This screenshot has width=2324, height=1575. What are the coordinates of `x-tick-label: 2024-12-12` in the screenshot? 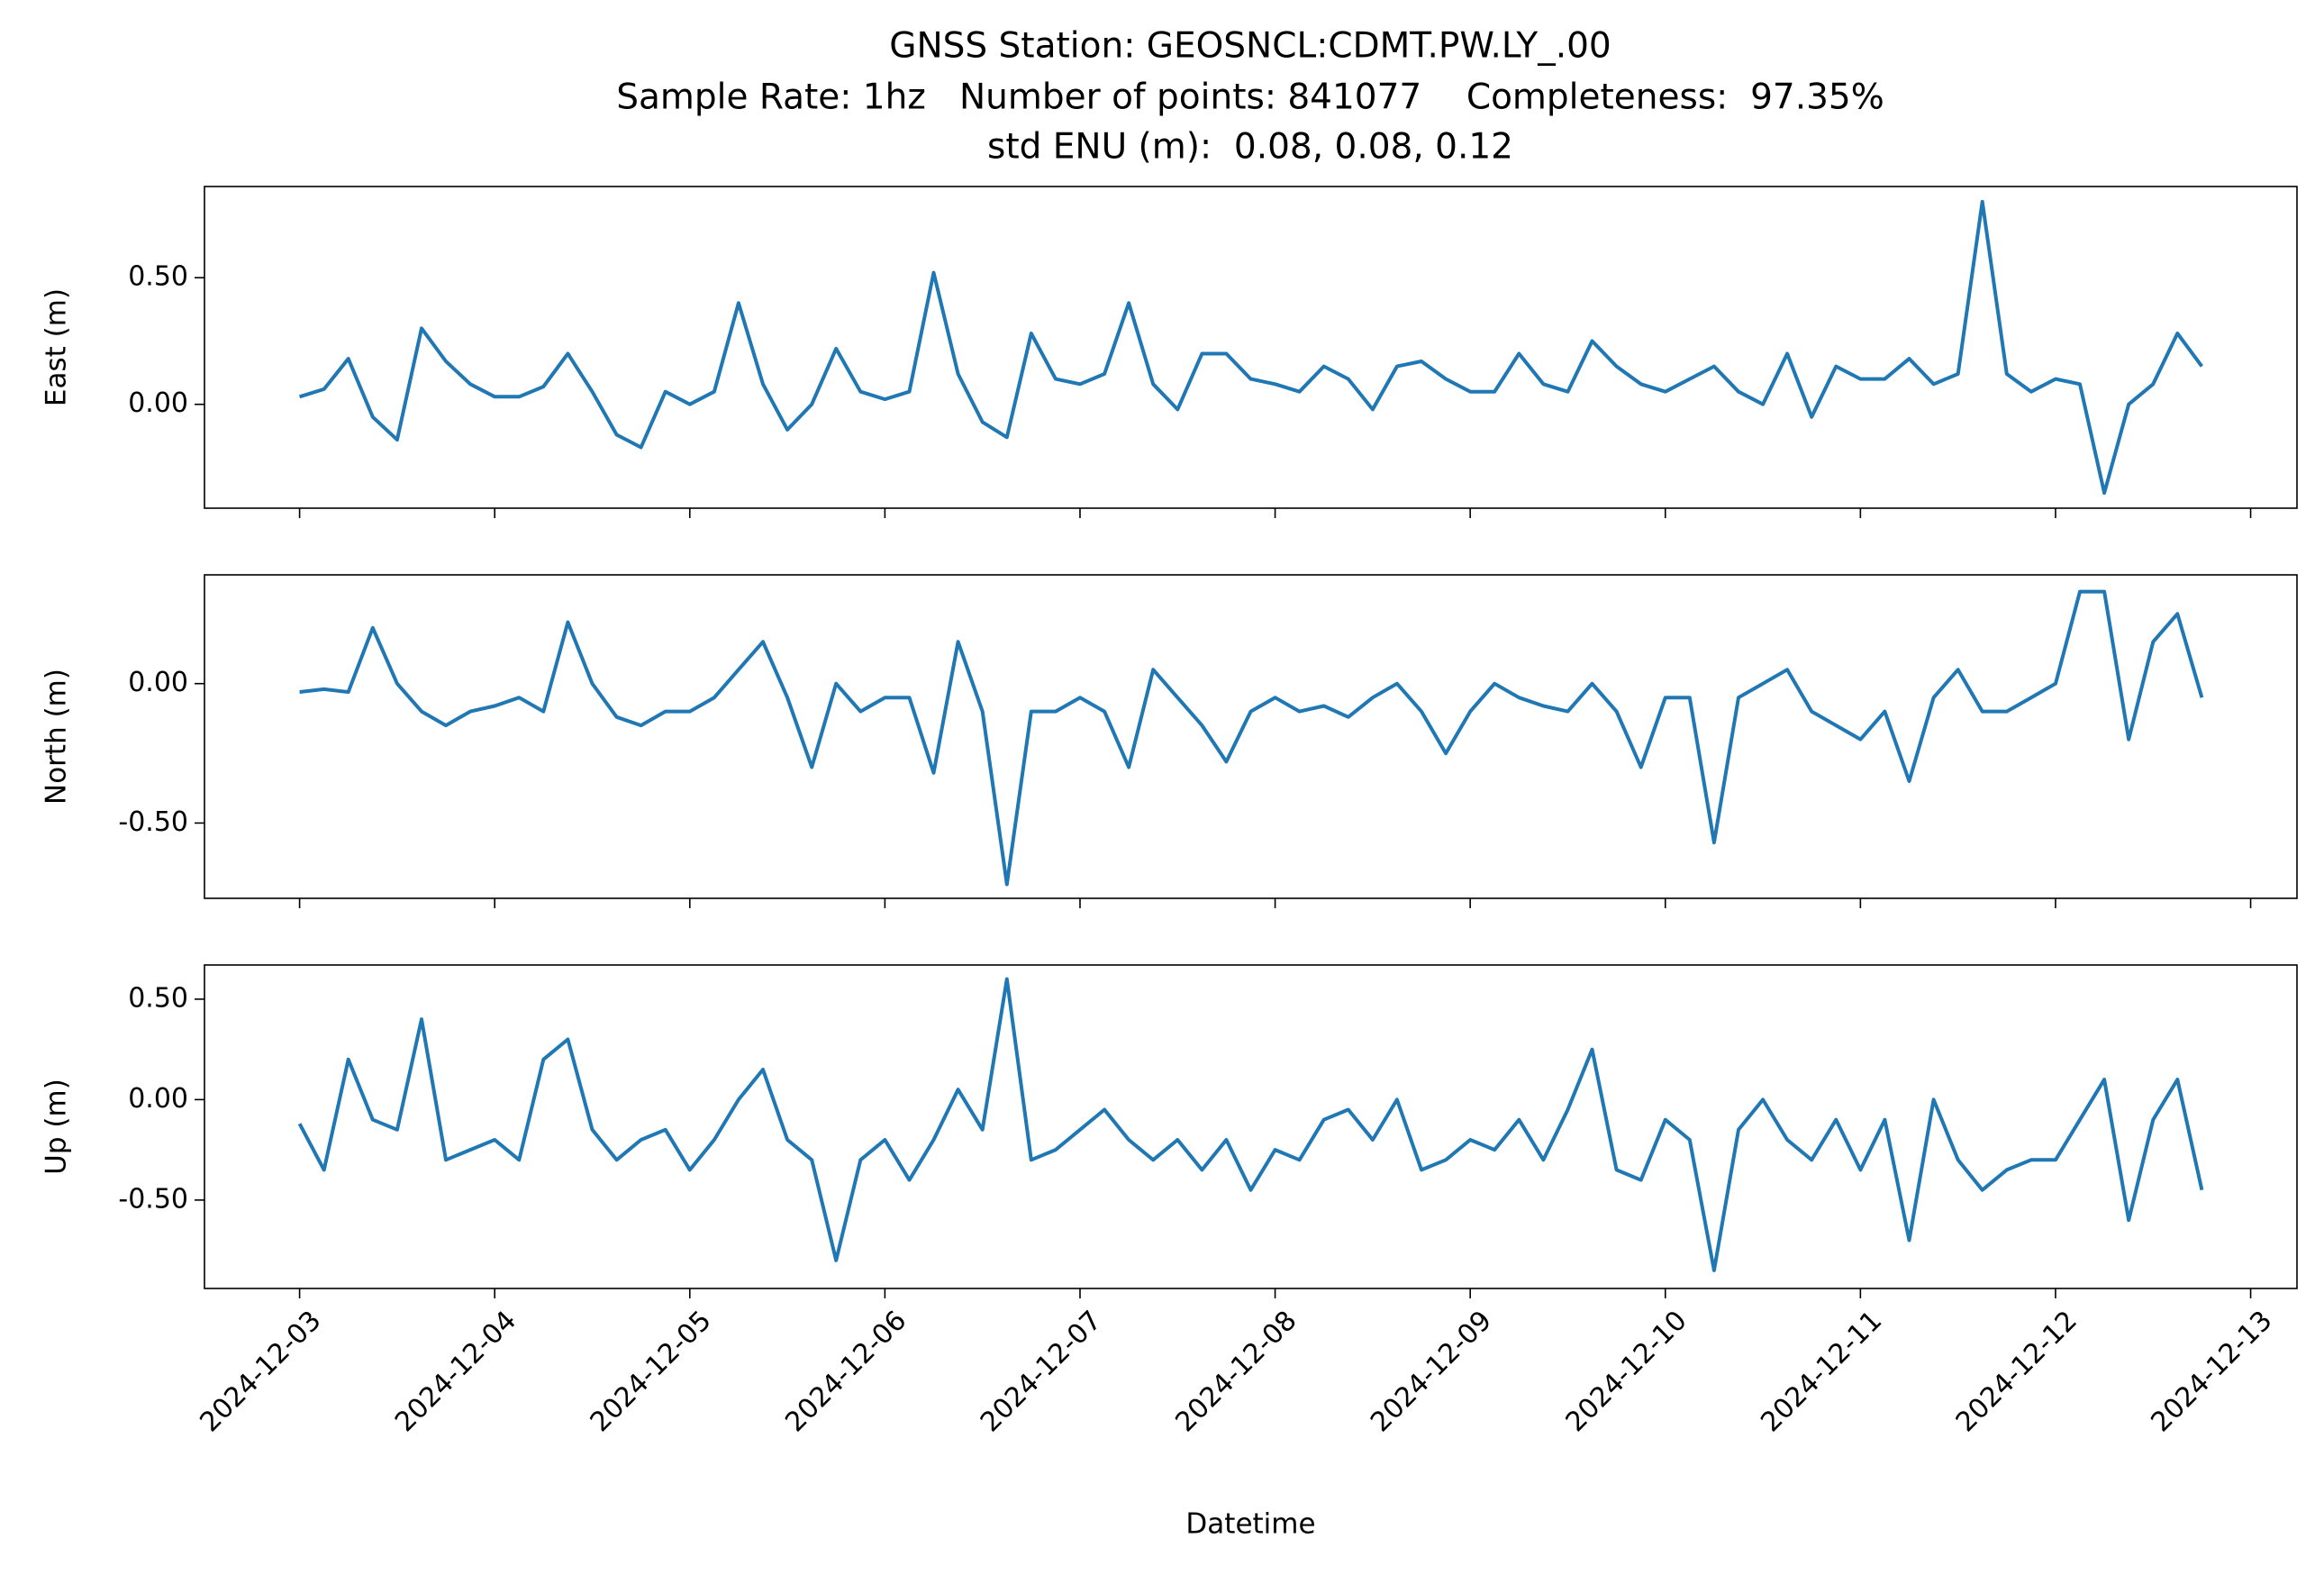 It's located at (2016, 1371).